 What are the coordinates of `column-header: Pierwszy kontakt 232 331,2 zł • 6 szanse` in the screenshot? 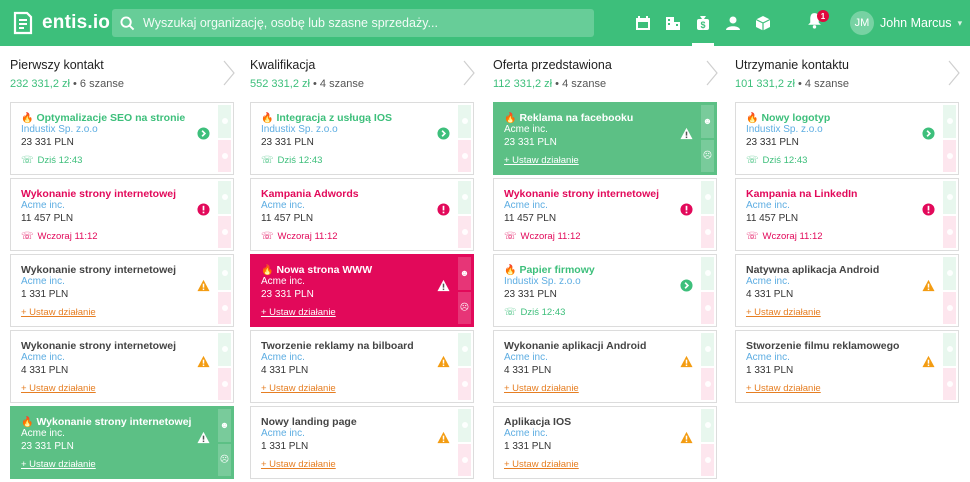 It's located at (124, 73).